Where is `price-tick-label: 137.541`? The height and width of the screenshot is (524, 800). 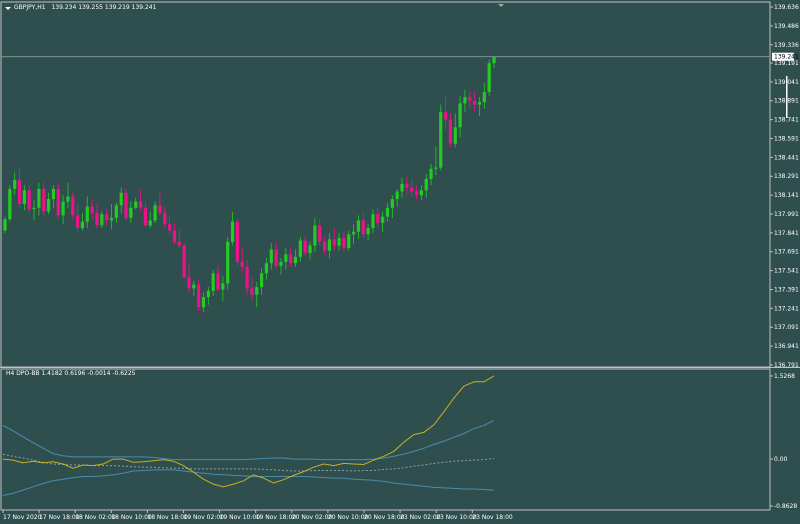
price-tick-label: 137.541 is located at coordinates (786, 271).